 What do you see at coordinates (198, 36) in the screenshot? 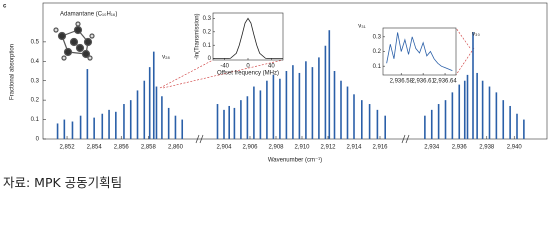
I see `y-axis-label: -ln(Transmission)` at bounding box center [198, 36].